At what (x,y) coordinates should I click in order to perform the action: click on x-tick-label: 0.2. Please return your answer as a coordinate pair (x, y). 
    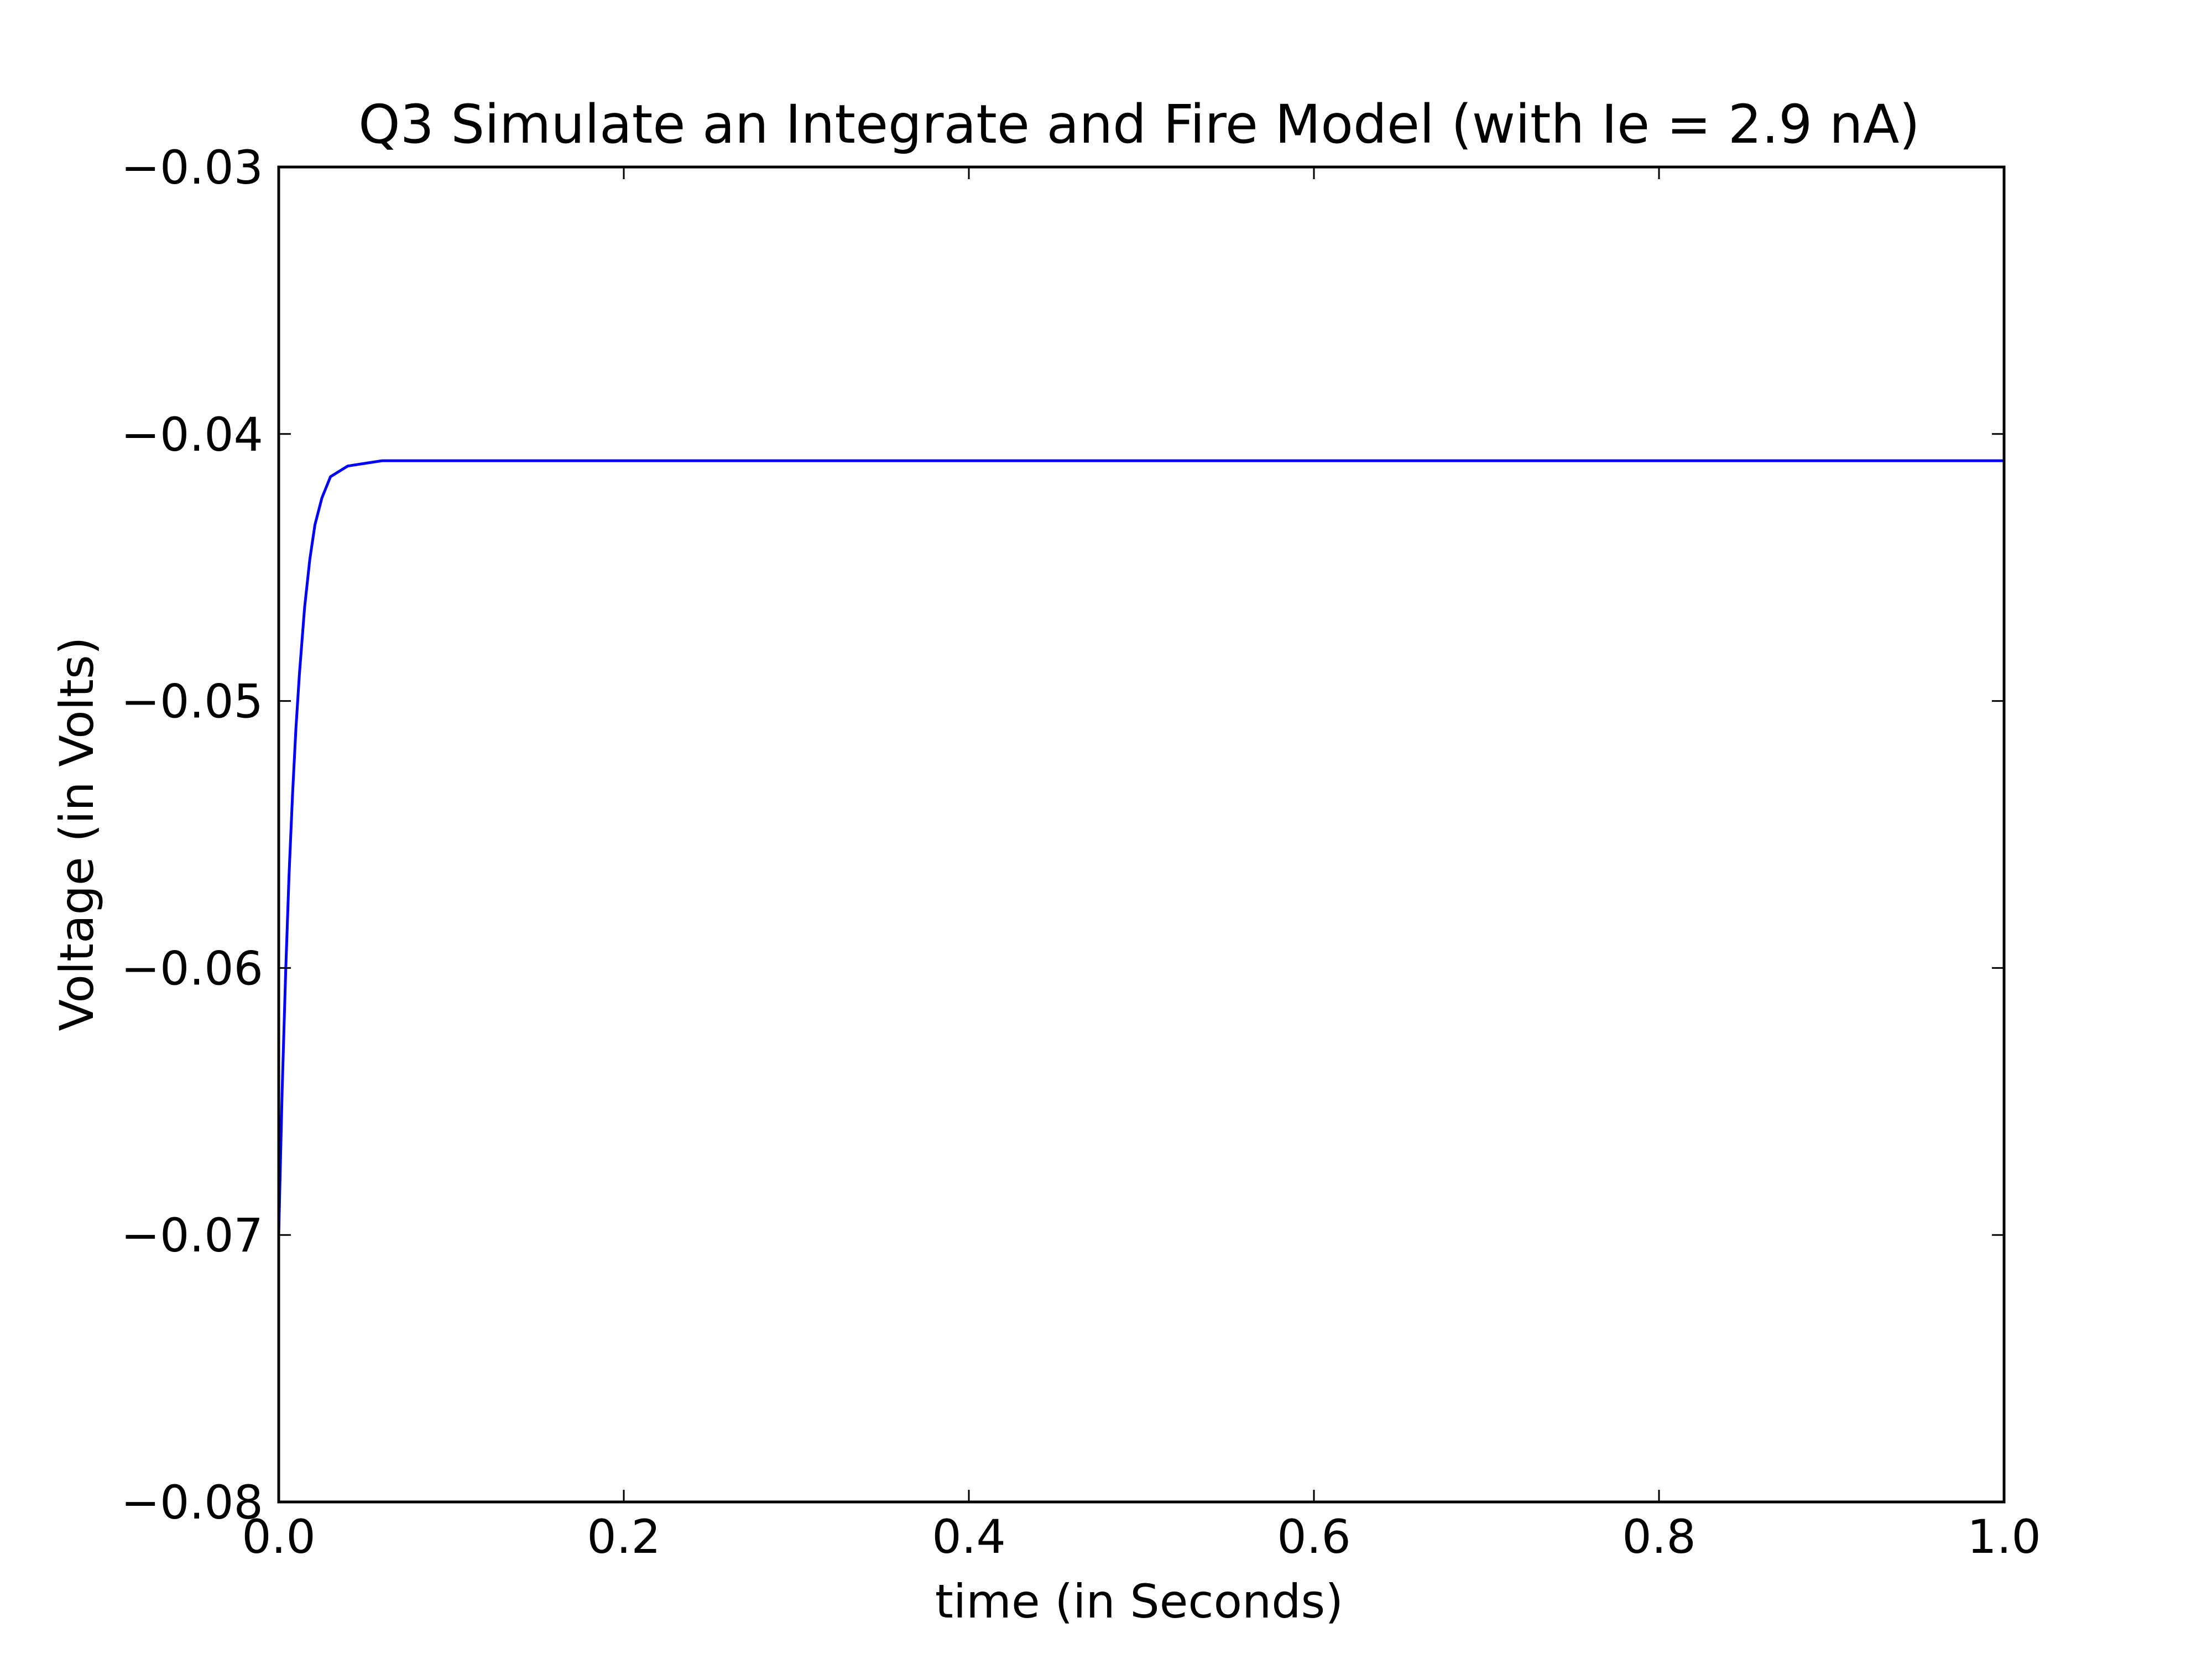
    Looking at the image, I should click on (624, 1537).